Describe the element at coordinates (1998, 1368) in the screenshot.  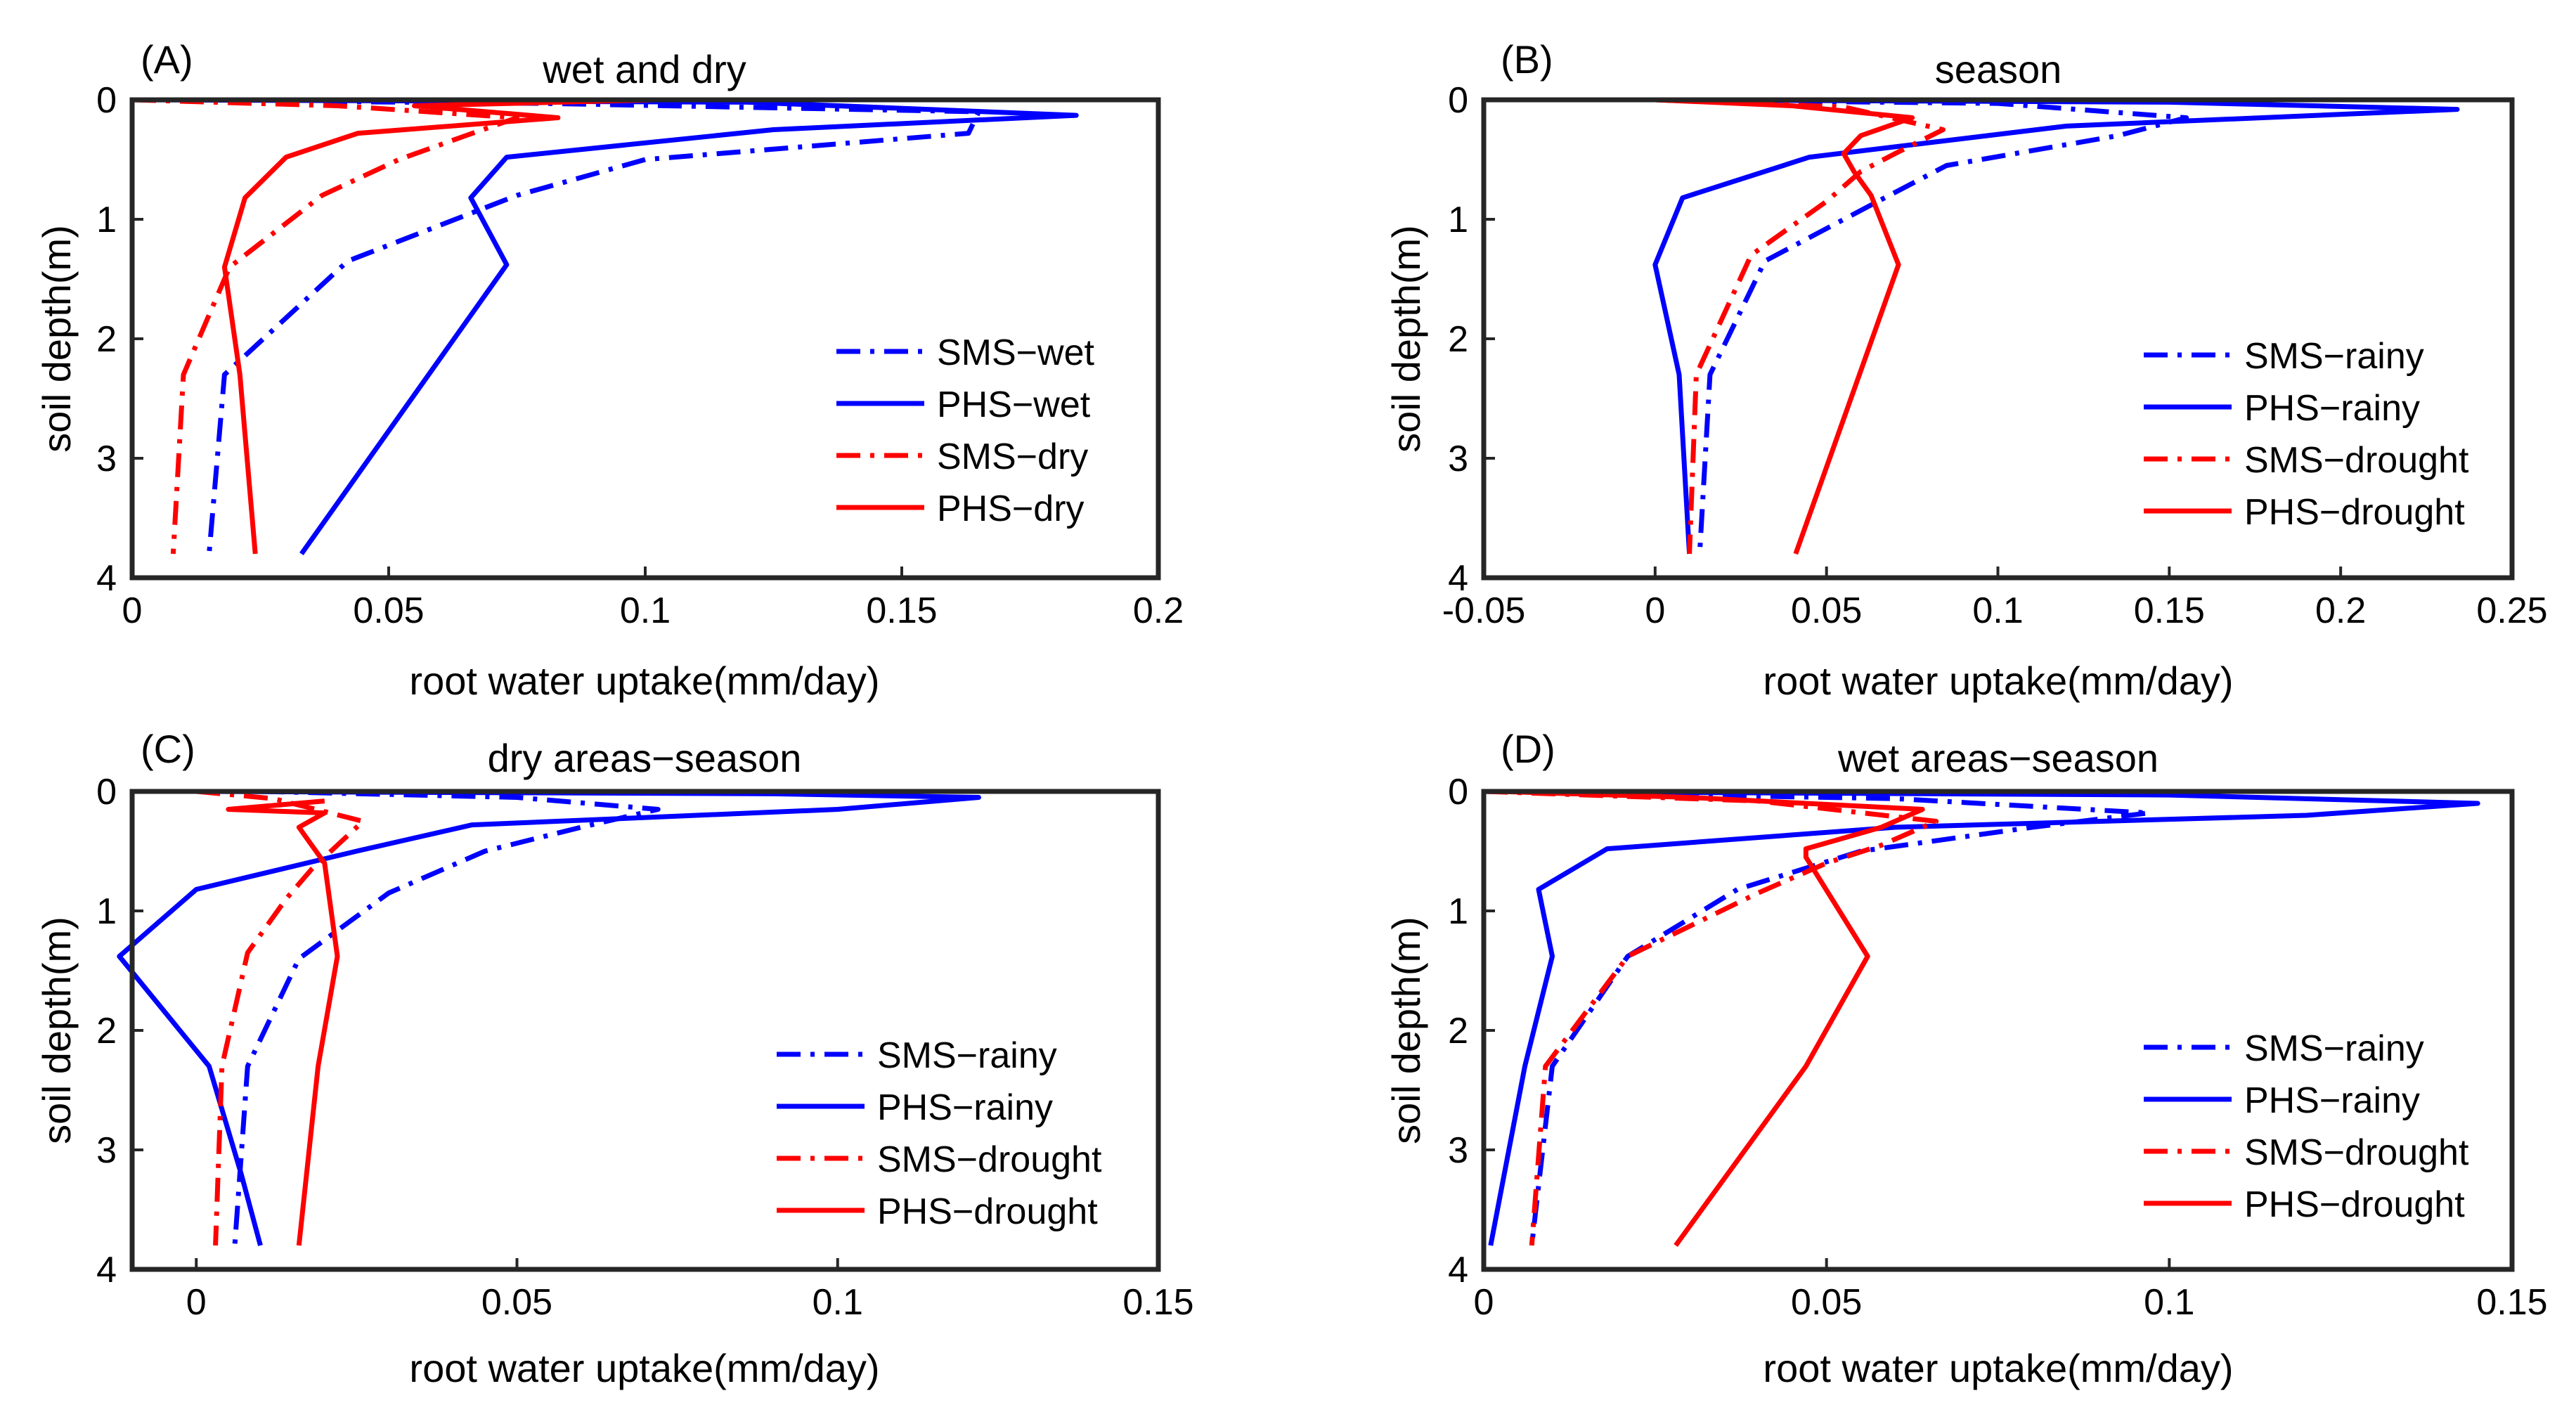
I see `xlabel-d: root water uptake(mm/day)` at that location.